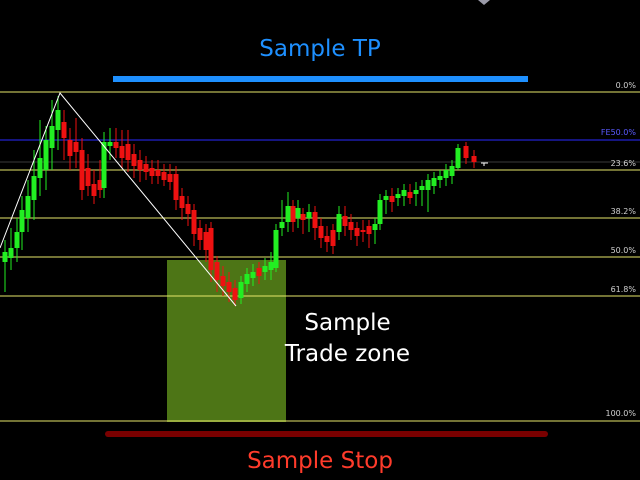 This screenshot has width=640, height=480. What do you see at coordinates (326, 434) in the screenshot?
I see `stop-loss-bar` at bounding box center [326, 434].